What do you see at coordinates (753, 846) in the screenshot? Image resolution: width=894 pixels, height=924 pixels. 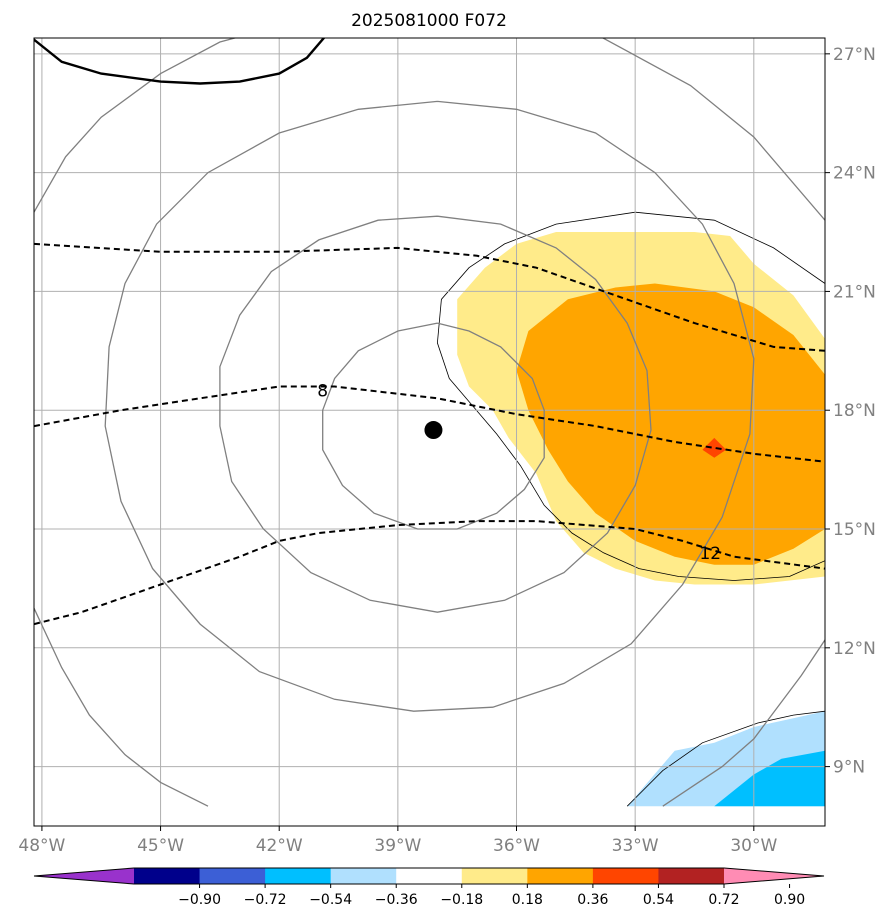 I see `x-tick-label-6: 30°W` at bounding box center [753, 846].